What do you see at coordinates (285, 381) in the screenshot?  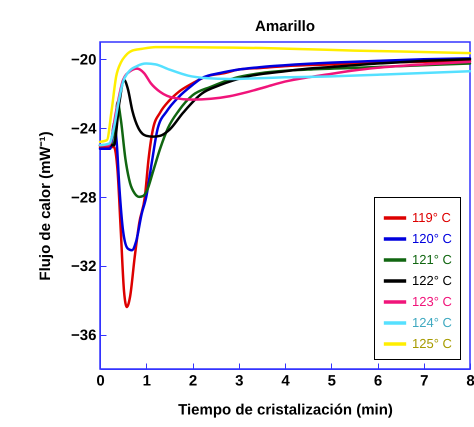 I see `x-tick-label: 4` at bounding box center [285, 381].